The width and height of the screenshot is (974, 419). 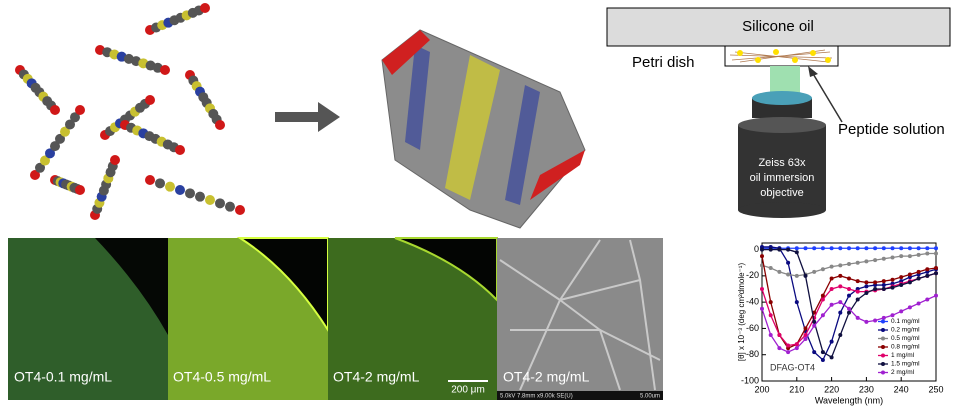 I want to click on x-tick-label: 200, so click(x=761, y=389).